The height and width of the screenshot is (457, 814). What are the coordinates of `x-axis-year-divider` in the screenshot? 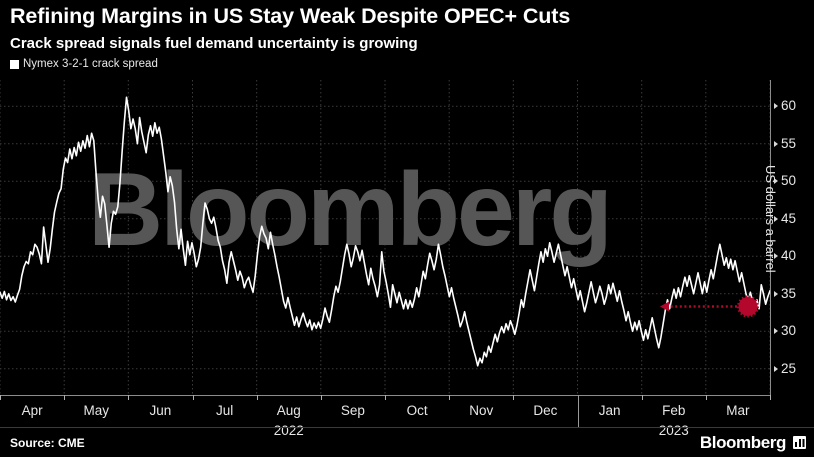 It's located at (578, 411).